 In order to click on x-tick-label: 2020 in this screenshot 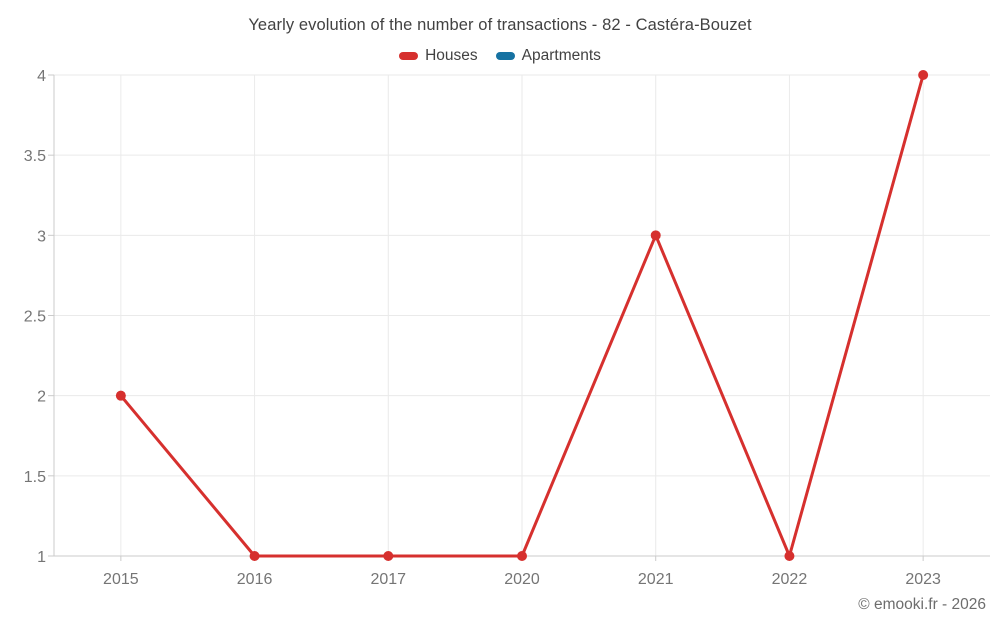, I will do `click(522, 579)`.